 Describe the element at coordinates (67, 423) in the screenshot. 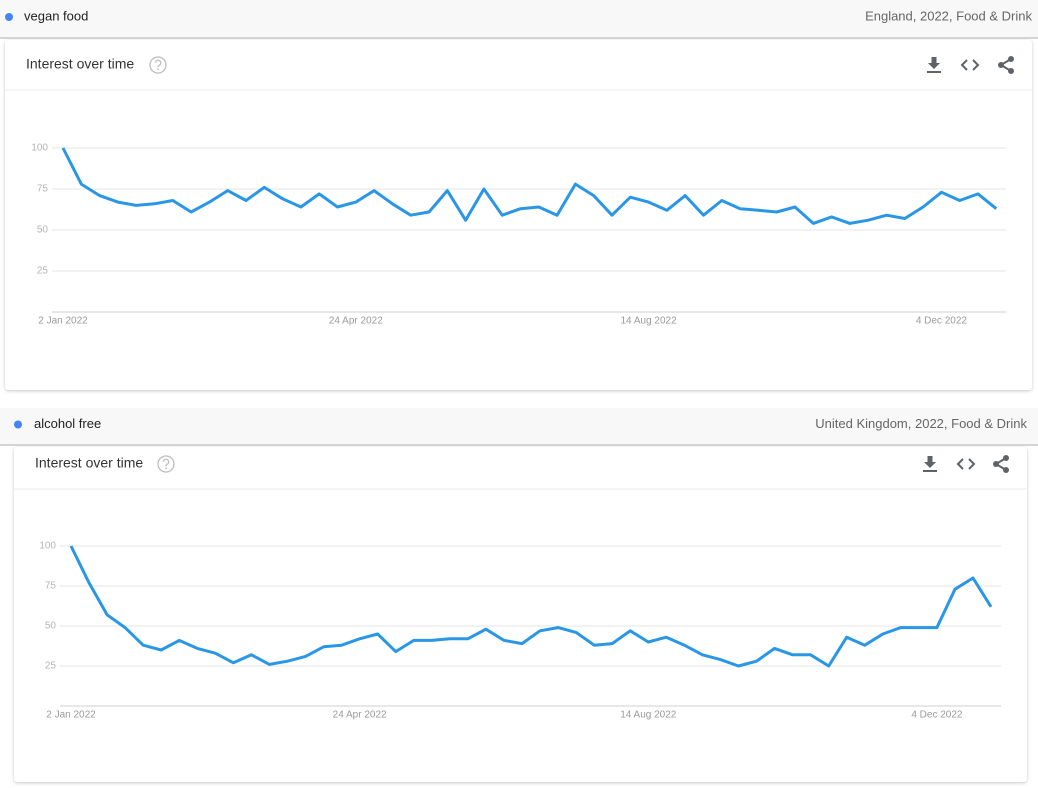

I see `legend-term: alcohol free` at that location.